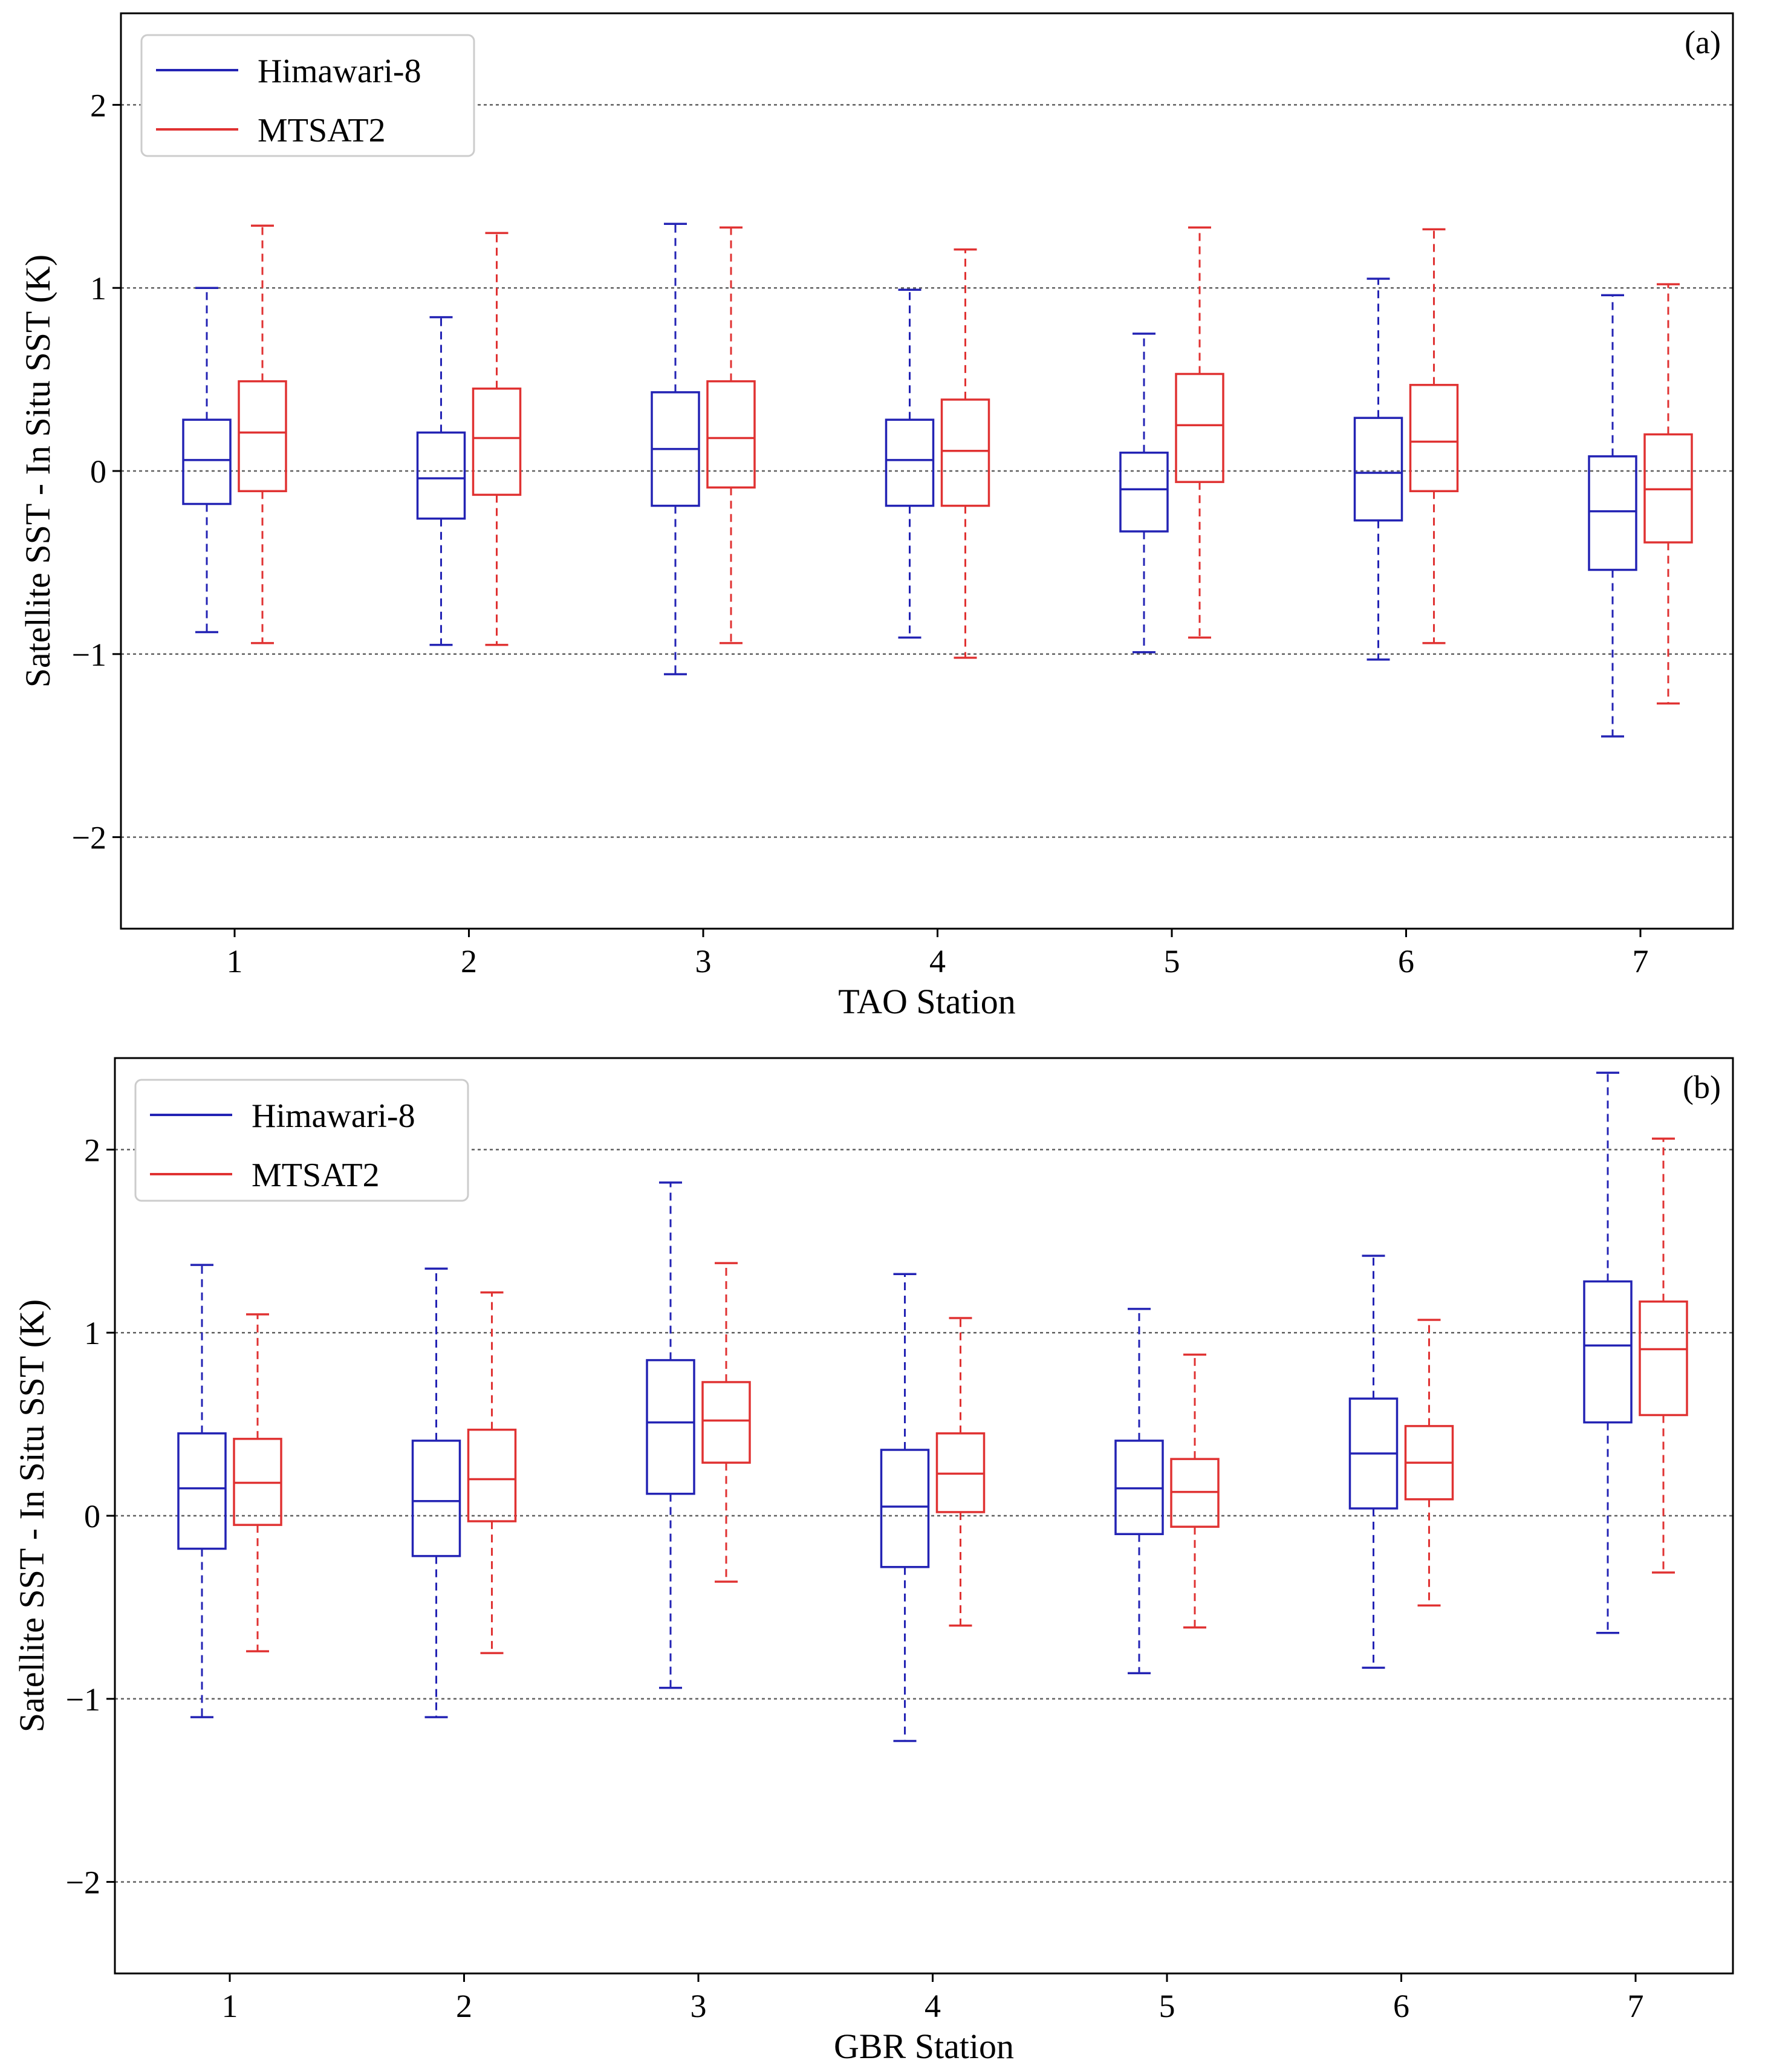 The image size is (1768, 2072). Describe the element at coordinates (924, 2047) in the screenshot. I see `x-axis-label: GBR Station` at that location.